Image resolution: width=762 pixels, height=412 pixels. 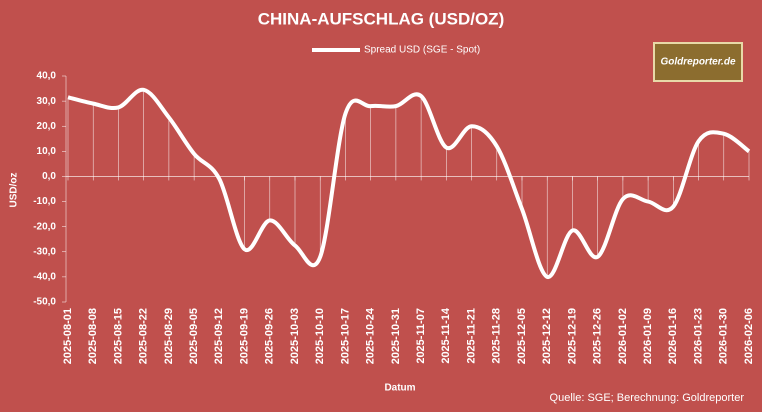 I want to click on x-tick-label: 2026-01-02, so click(x=623, y=336).